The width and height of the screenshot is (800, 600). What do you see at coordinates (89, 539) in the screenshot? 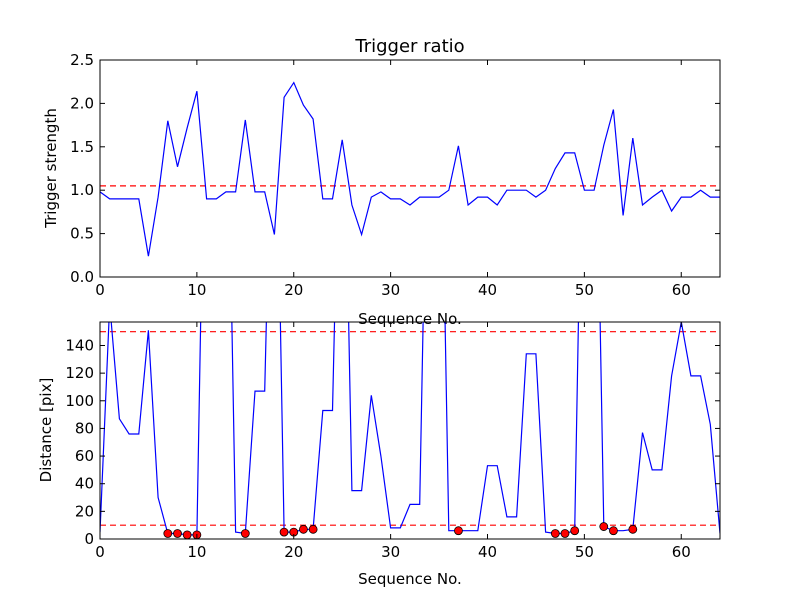
I see `y-tick-label: 0` at bounding box center [89, 539].